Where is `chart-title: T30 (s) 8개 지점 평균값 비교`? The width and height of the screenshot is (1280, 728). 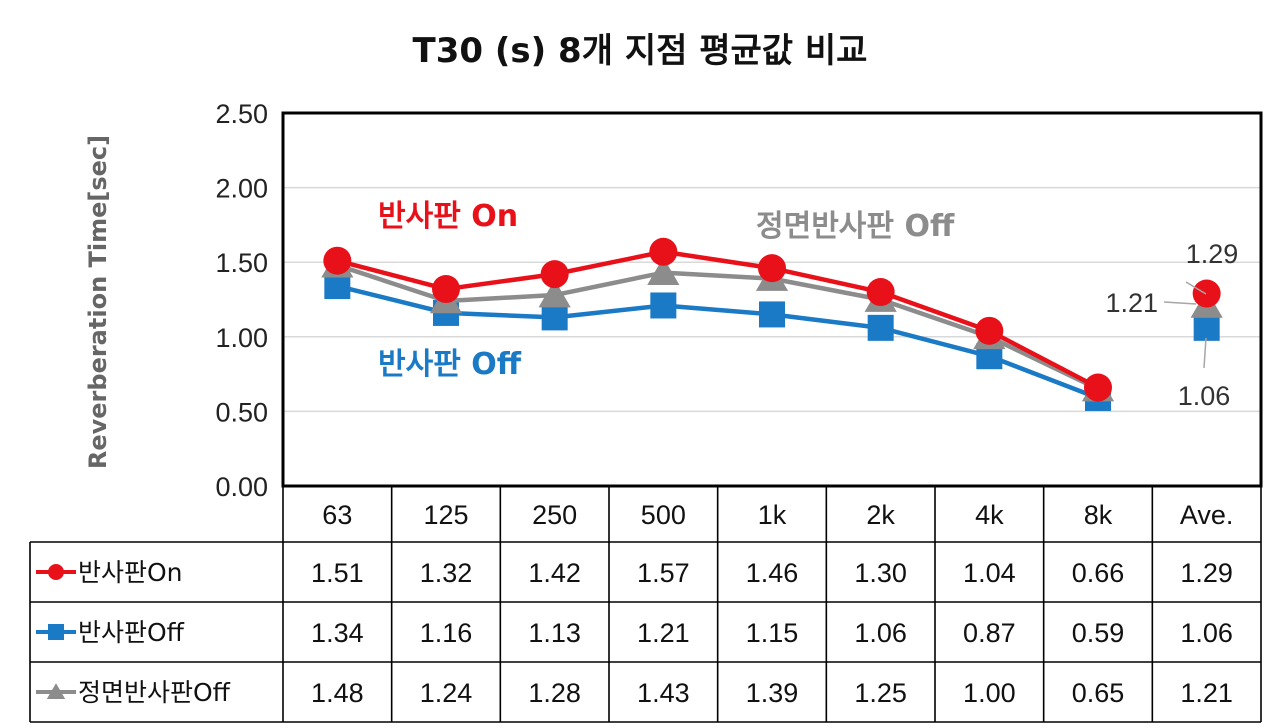 chart-title: T30 (s) 8개 지점 평균값 비교 is located at coordinates (640, 51).